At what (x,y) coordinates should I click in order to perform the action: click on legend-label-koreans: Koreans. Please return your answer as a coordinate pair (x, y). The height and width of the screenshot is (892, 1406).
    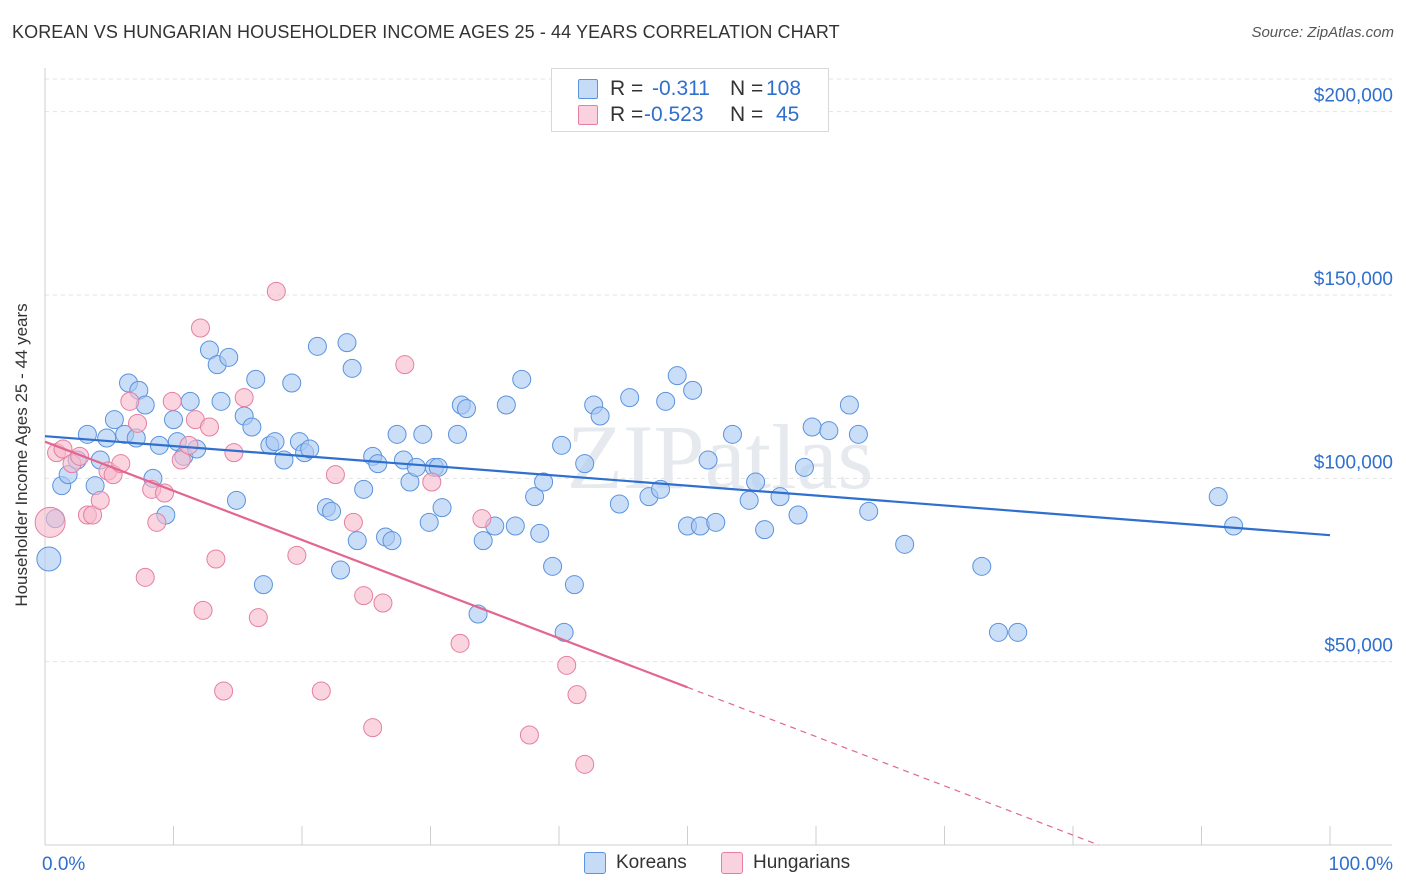
    Looking at the image, I should click on (651, 862).